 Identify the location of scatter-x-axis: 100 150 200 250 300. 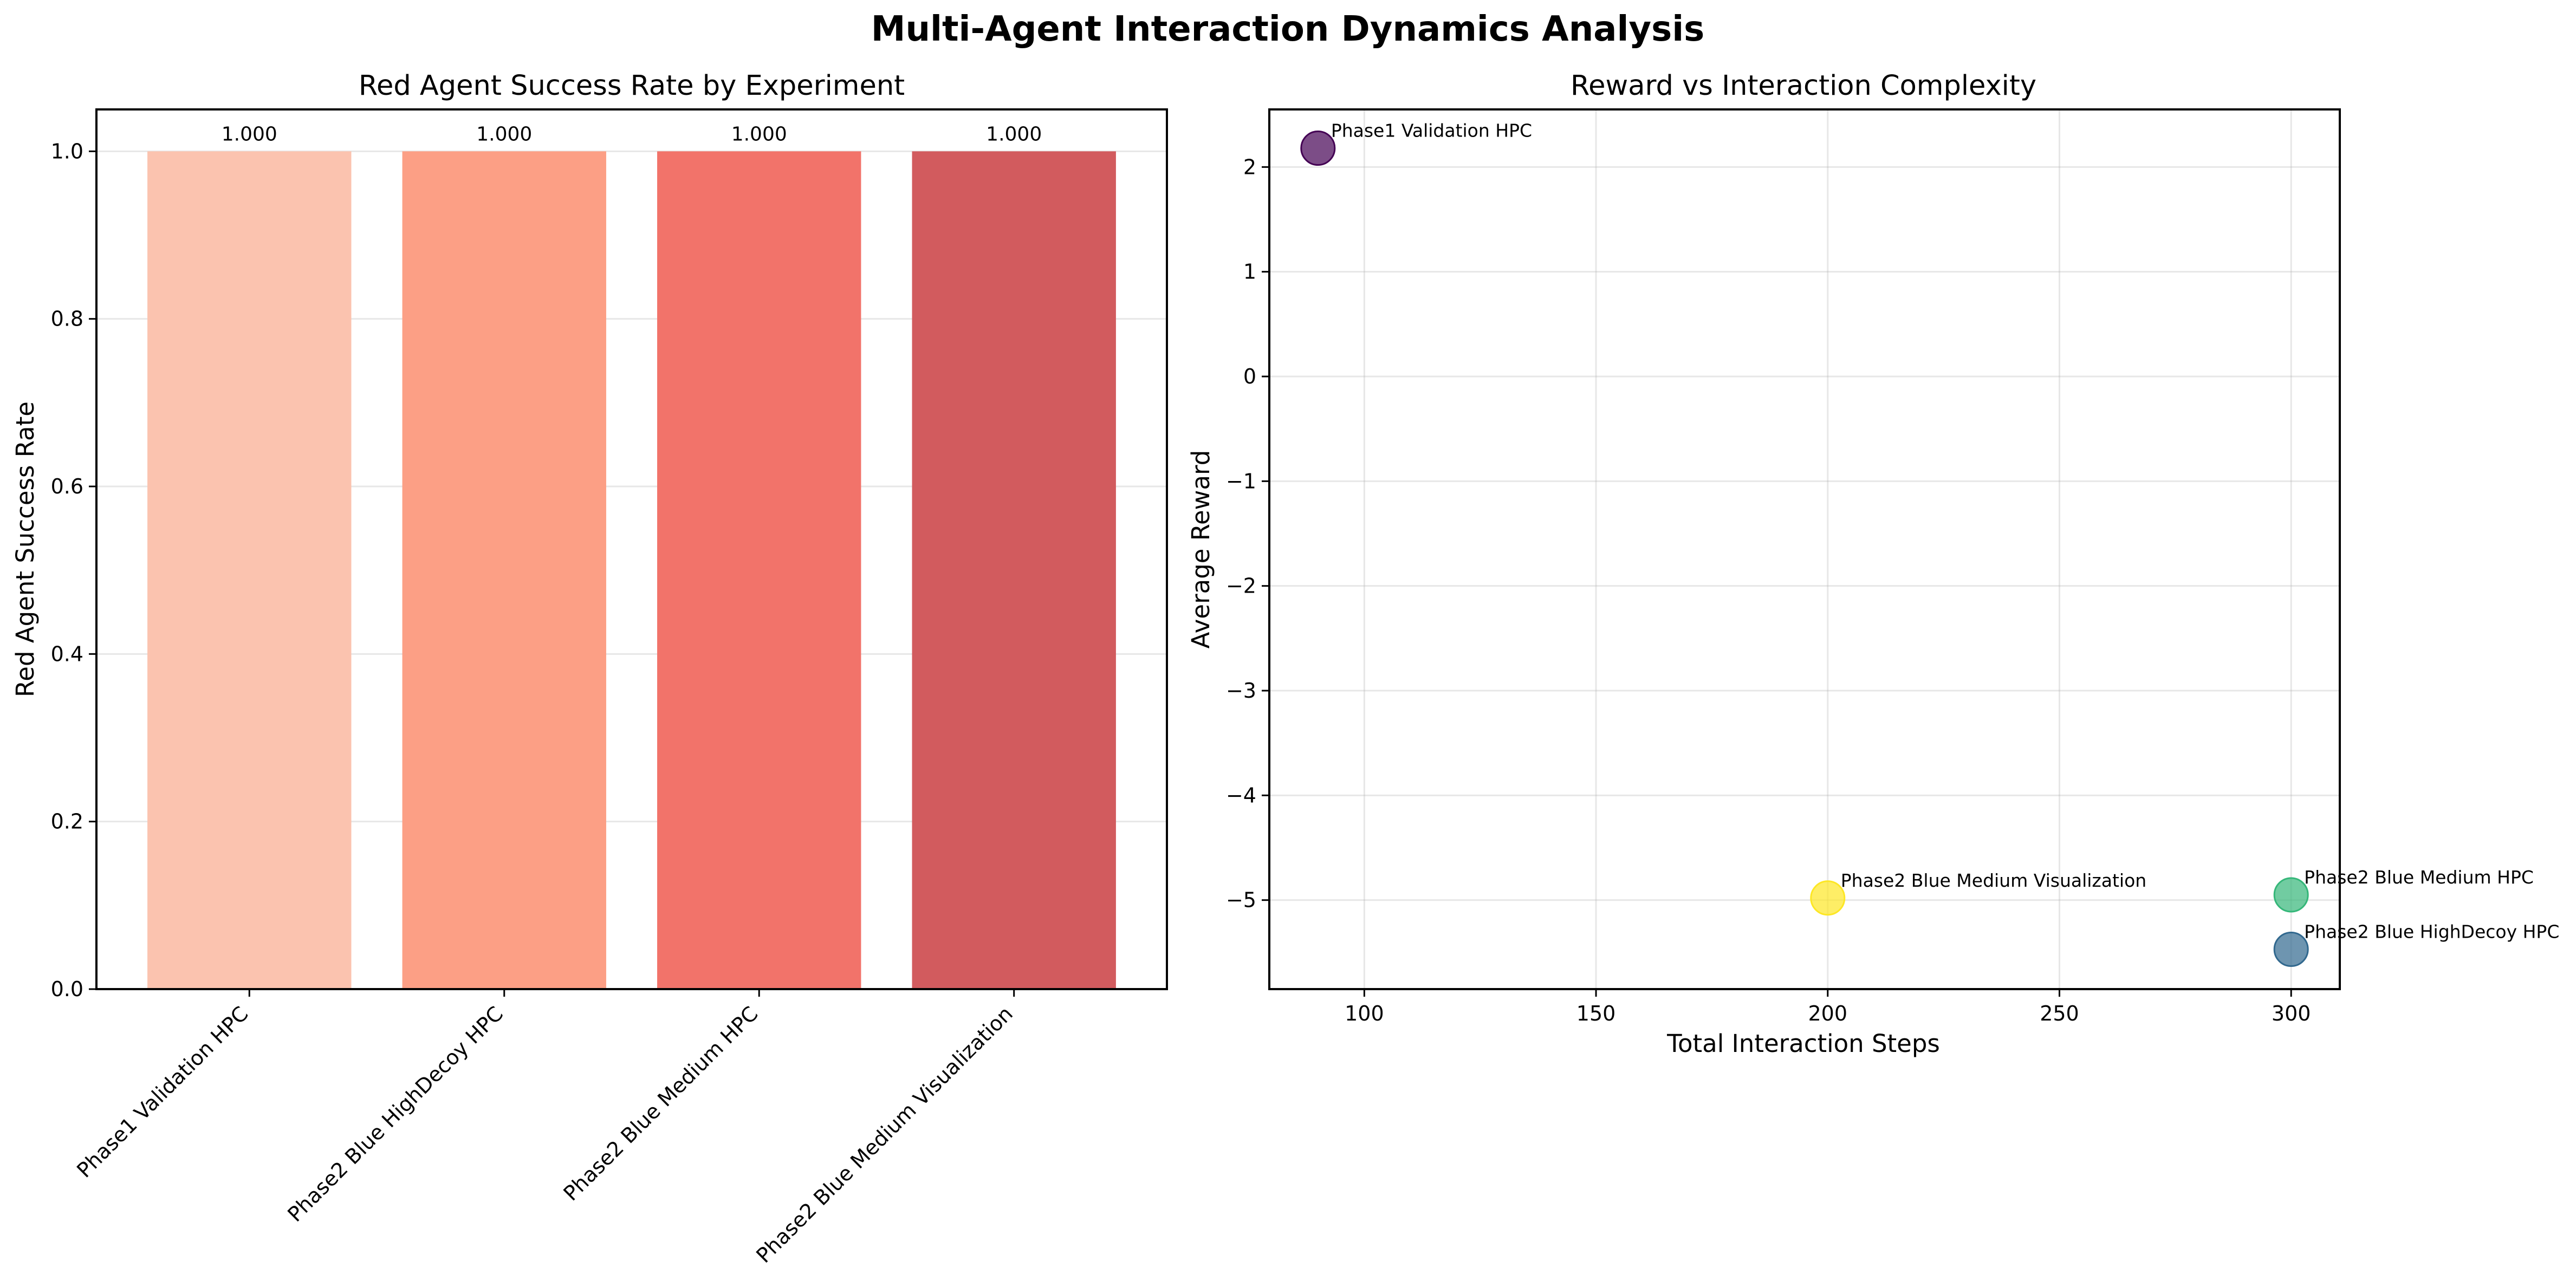
(1828, 1007).